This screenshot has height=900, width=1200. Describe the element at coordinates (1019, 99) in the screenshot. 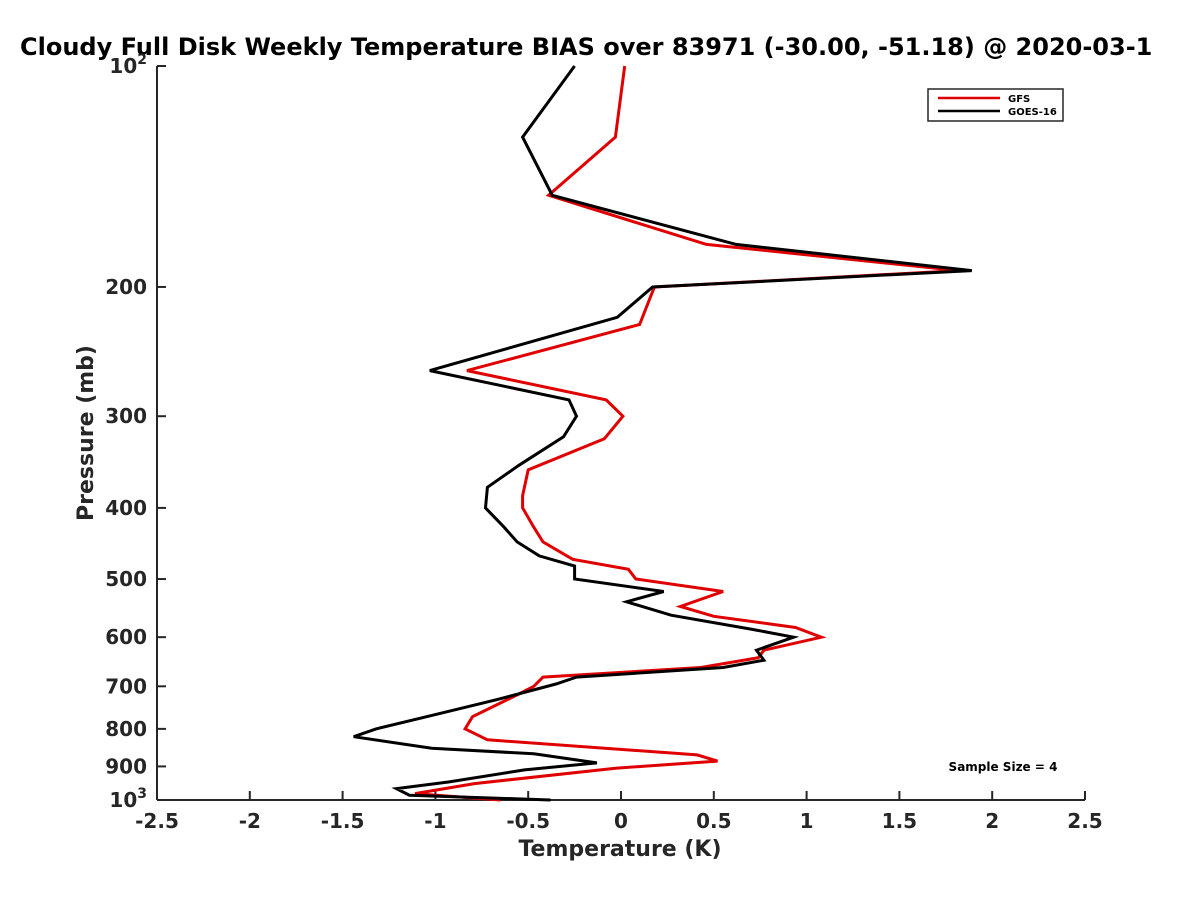

I see `legend-label-gfs: GFS` at that location.